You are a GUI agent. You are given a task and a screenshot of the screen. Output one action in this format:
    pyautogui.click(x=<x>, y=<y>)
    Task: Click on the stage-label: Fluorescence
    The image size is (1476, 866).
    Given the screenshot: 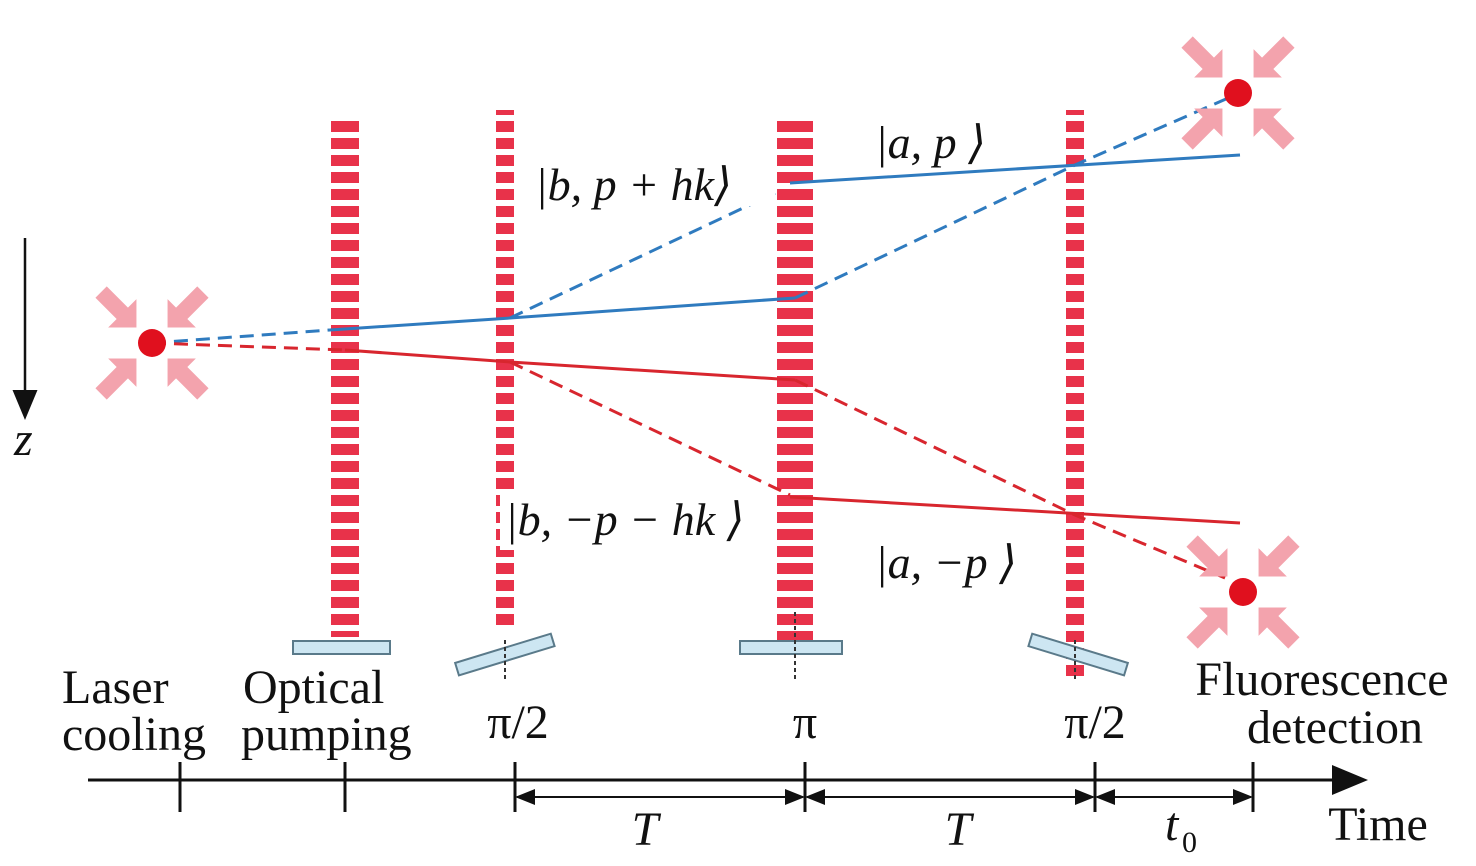 What is the action you would take?
    pyautogui.click(x=1321, y=679)
    